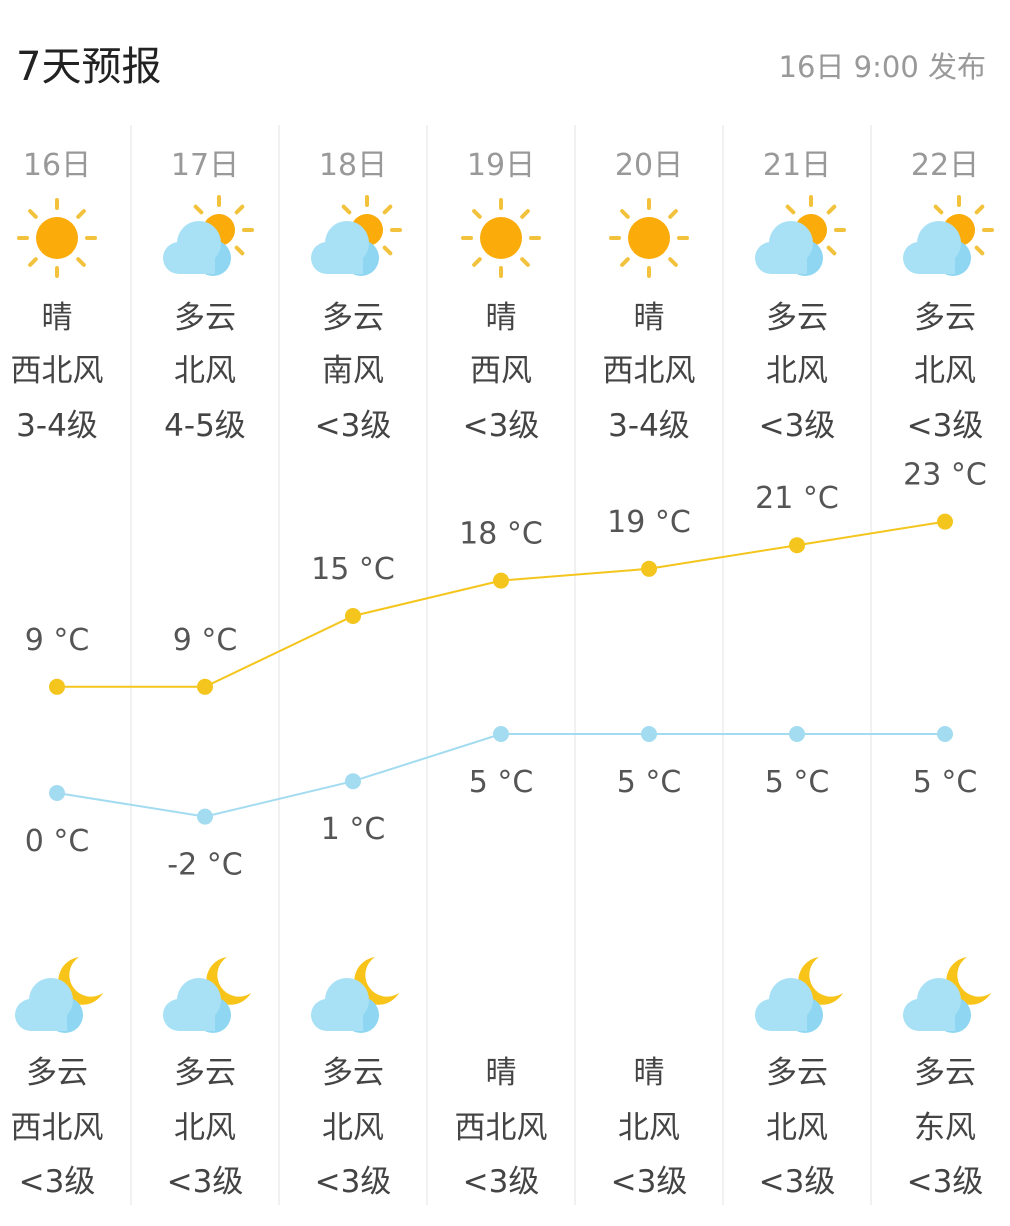 The width and height of the screenshot is (1010, 1226). Describe the element at coordinates (501, 165) in the screenshot. I see `date: 19日` at that location.